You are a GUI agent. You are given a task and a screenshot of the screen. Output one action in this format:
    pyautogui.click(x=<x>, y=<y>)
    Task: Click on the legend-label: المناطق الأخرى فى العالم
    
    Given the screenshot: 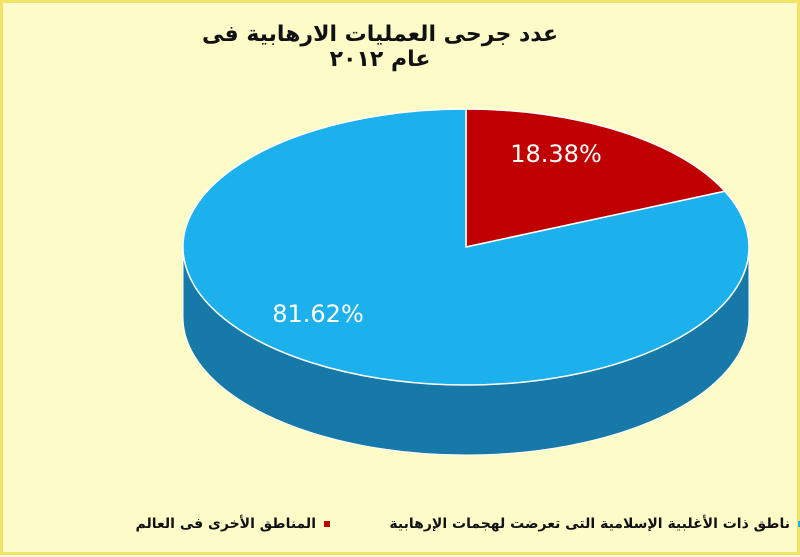 What is the action you would take?
    pyautogui.click(x=225, y=524)
    